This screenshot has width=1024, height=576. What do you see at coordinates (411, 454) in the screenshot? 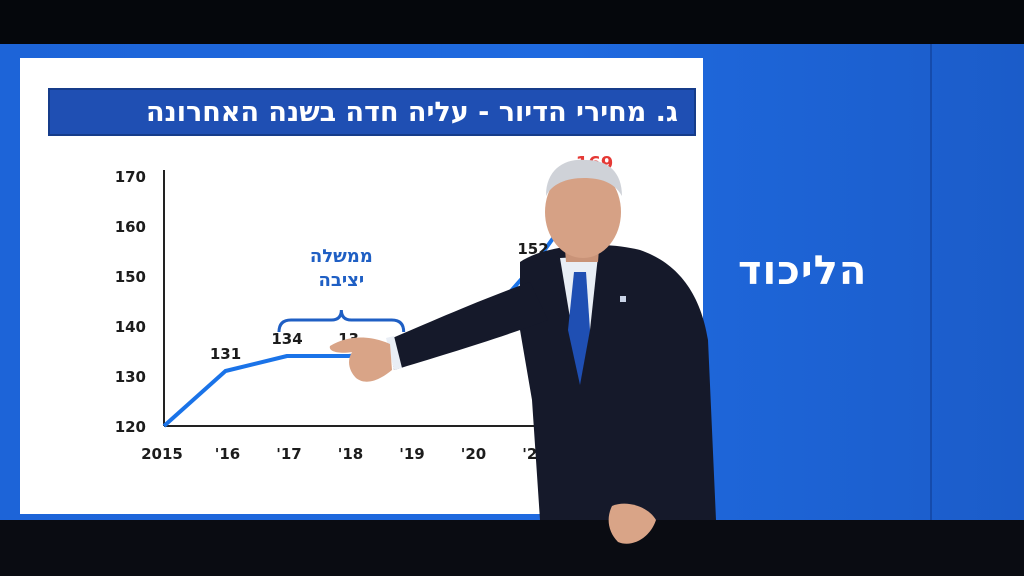
I see `x-tick-label: '19` at bounding box center [411, 454].